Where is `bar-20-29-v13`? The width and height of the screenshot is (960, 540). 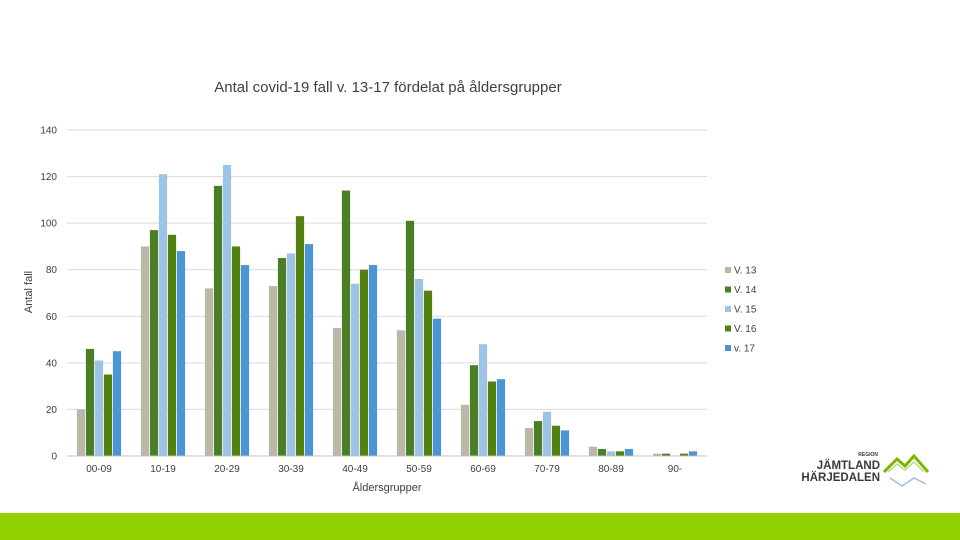 bar-20-29-v13 is located at coordinates (209, 372).